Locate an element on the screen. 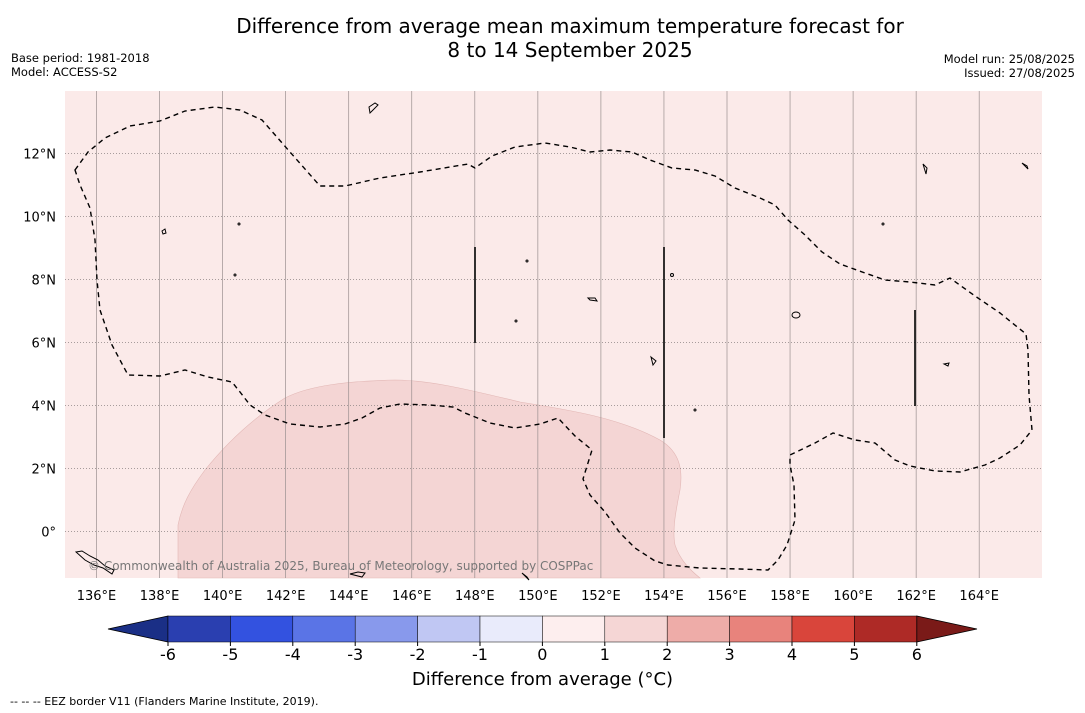 The height and width of the screenshot is (713, 1085). lat-tick-label: 10°N is located at coordinates (39, 218).